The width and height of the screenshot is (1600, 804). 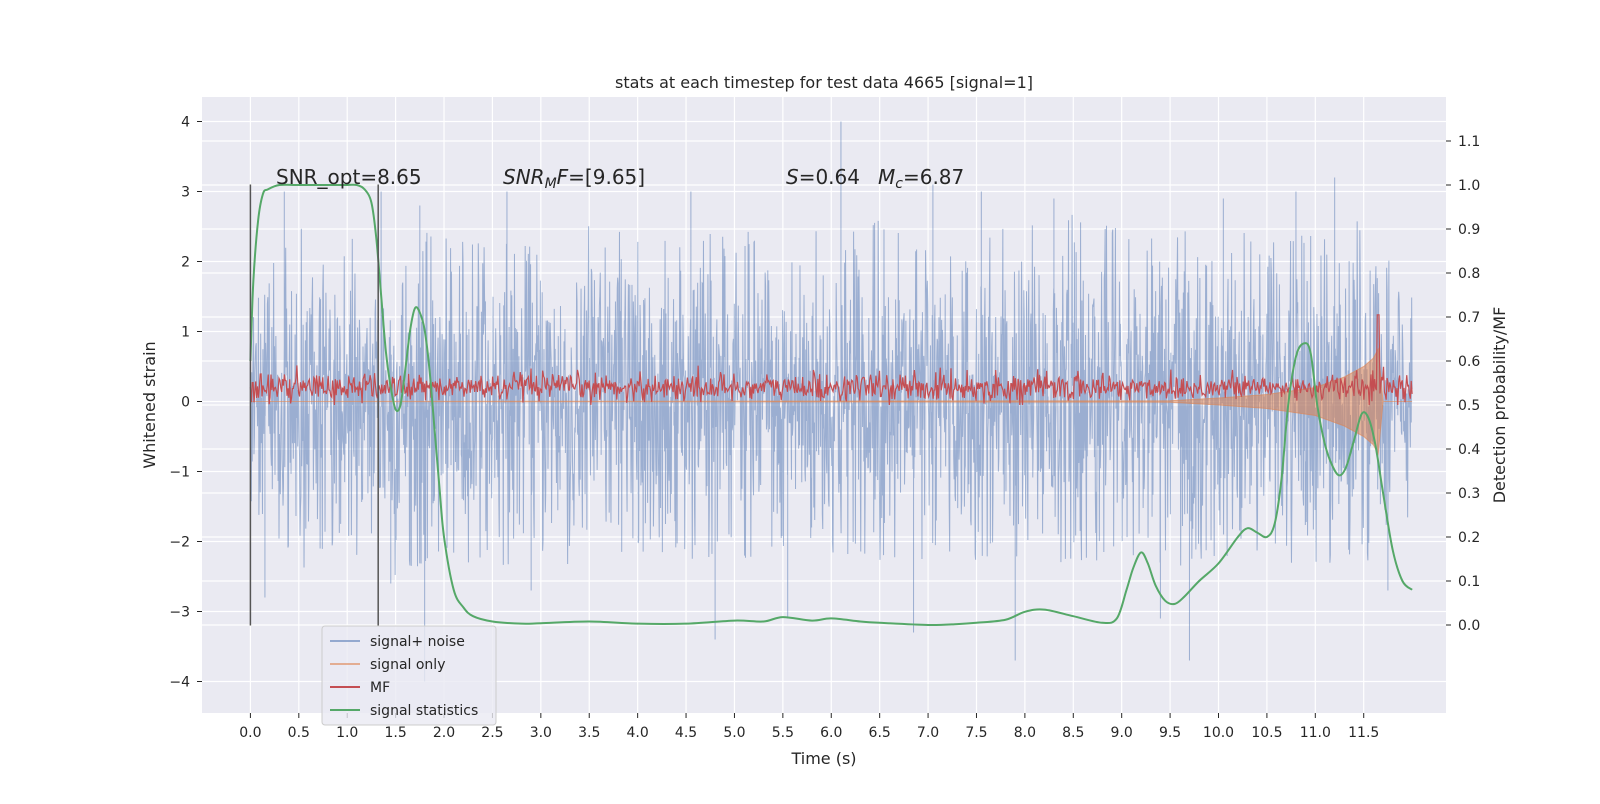 What do you see at coordinates (185, 333) in the screenshot?
I see `y-tick-label-left: 1` at bounding box center [185, 333].